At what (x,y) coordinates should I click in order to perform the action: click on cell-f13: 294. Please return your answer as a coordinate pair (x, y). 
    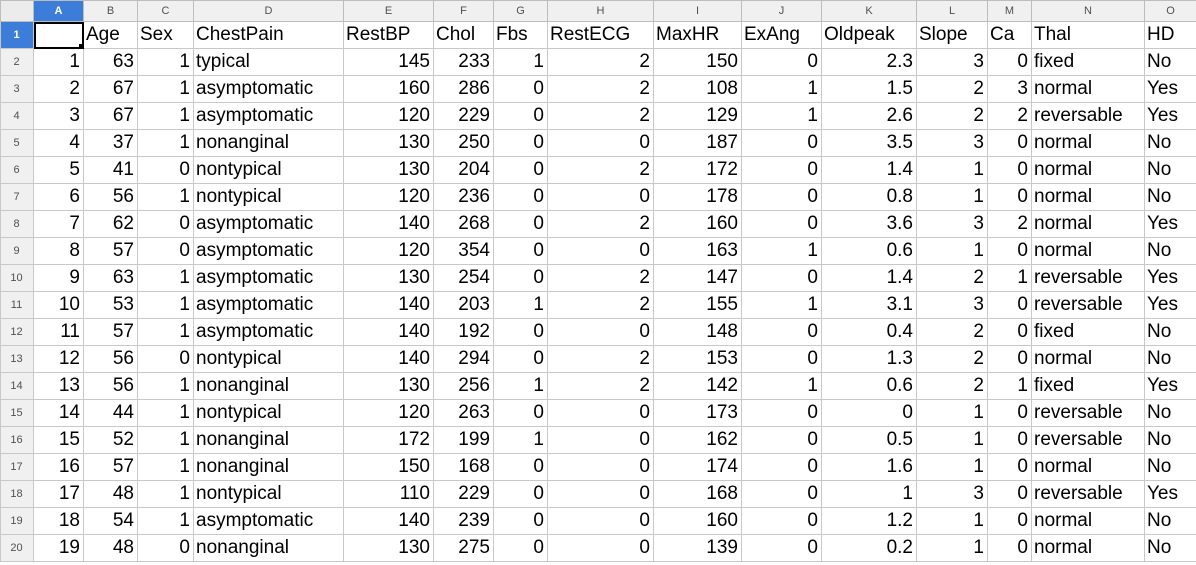
    Looking at the image, I should click on (463, 359).